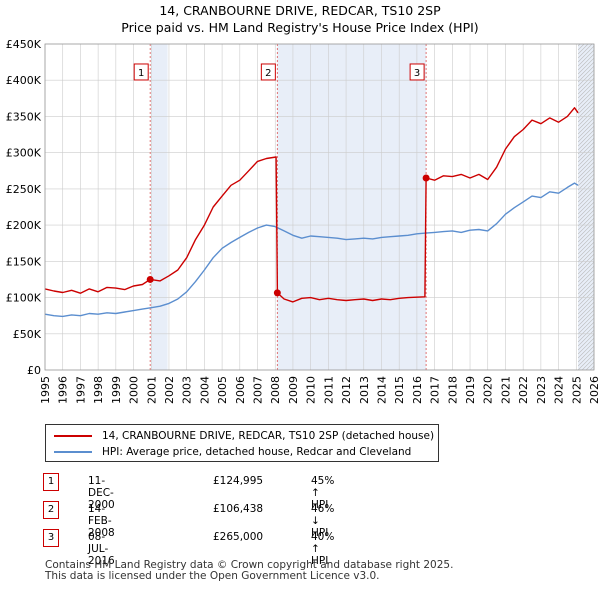 Image resolution: width=600 pixels, height=590 pixels. What do you see at coordinates (268, 73) in the screenshot?
I see `sale-badge-label: 2` at bounding box center [268, 73].